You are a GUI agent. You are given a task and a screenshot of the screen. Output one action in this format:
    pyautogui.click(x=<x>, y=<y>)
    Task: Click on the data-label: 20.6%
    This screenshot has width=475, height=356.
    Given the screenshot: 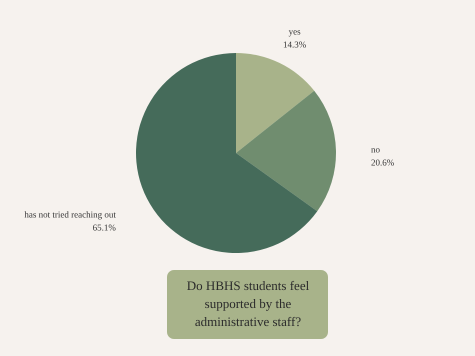 What is the action you would take?
    pyautogui.click(x=382, y=163)
    